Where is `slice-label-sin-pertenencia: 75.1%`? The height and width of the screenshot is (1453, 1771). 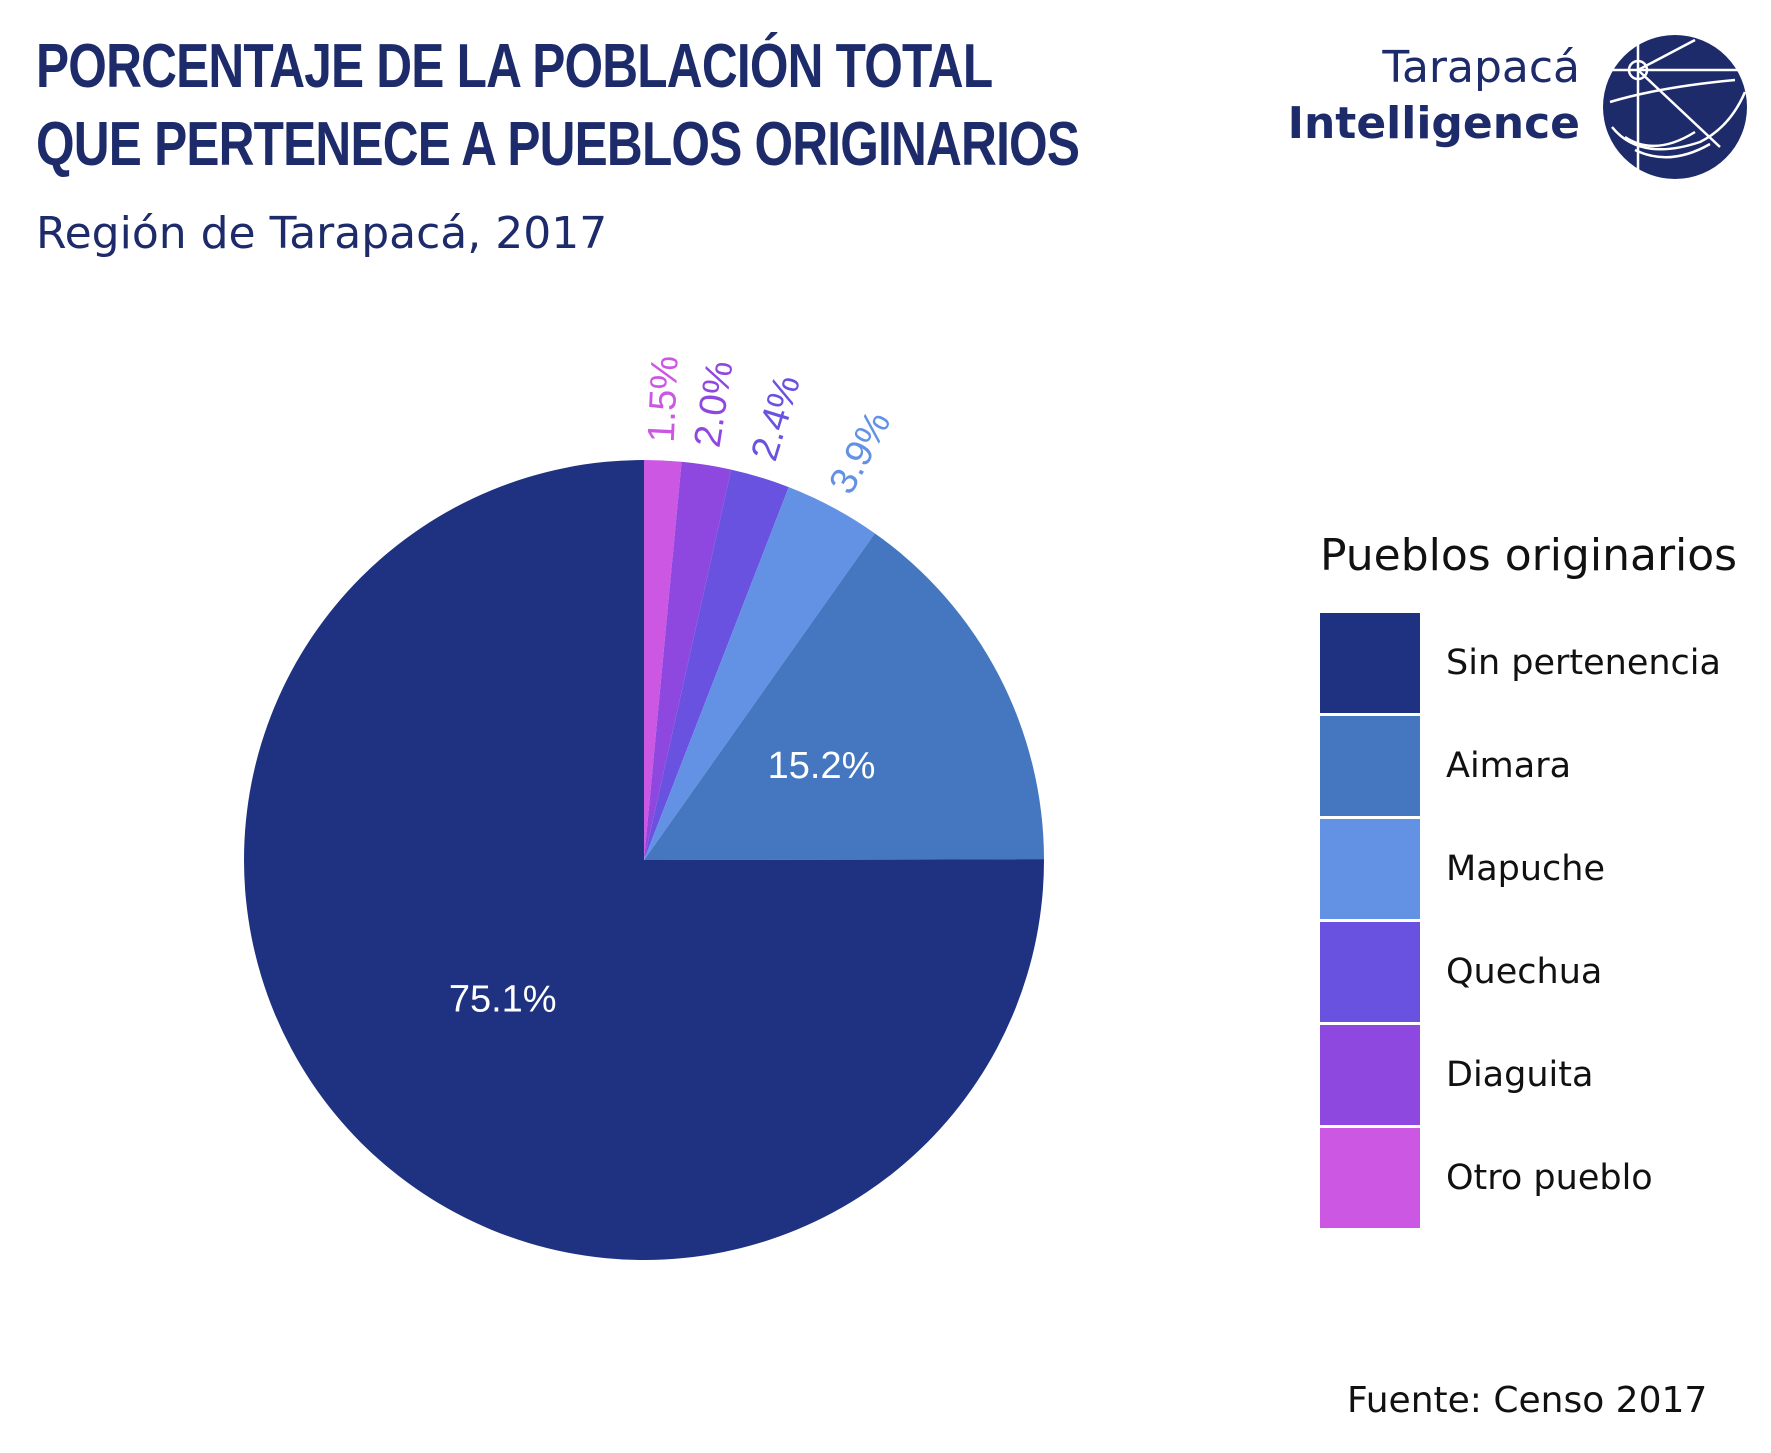 slice-label-sin-pertenencia: 75.1% is located at coordinates (503, 1000).